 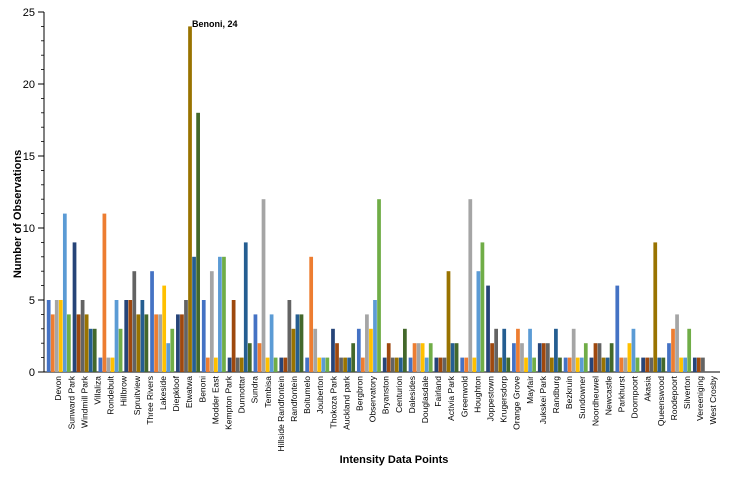 What do you see at coordinates (137, 395) in the screenshot?
I see `x-tick-label: Spruitview` at bounding box center [137, 395].